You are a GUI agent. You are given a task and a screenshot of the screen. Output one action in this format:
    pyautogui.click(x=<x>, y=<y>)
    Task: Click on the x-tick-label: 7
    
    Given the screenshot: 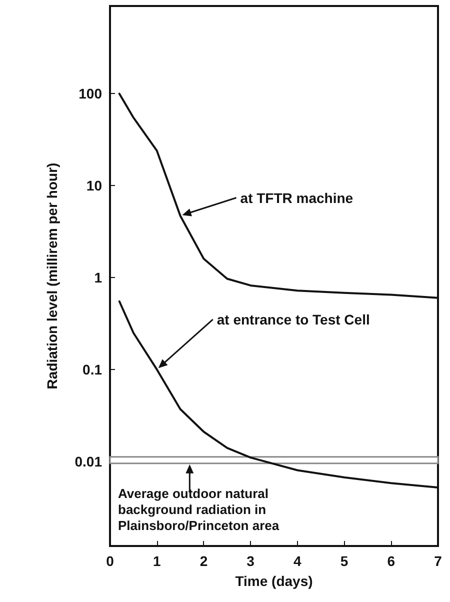 What is the action you would take?
    pyautogui.click(x=438, y=561)
    